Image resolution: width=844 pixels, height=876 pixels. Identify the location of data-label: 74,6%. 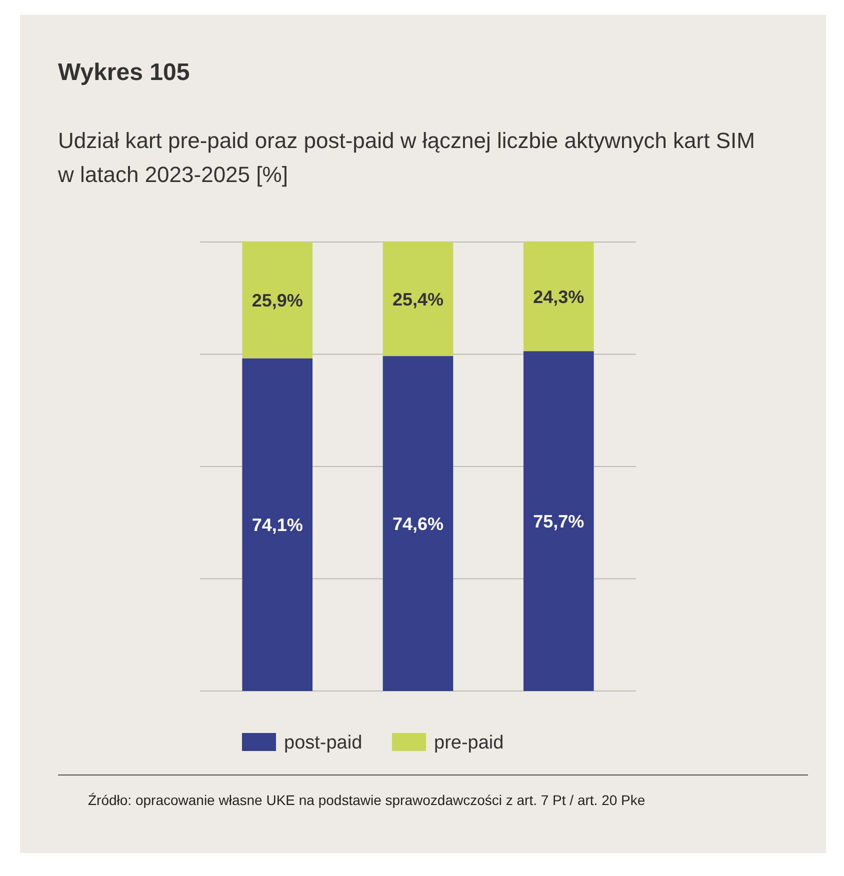
(418, 524).